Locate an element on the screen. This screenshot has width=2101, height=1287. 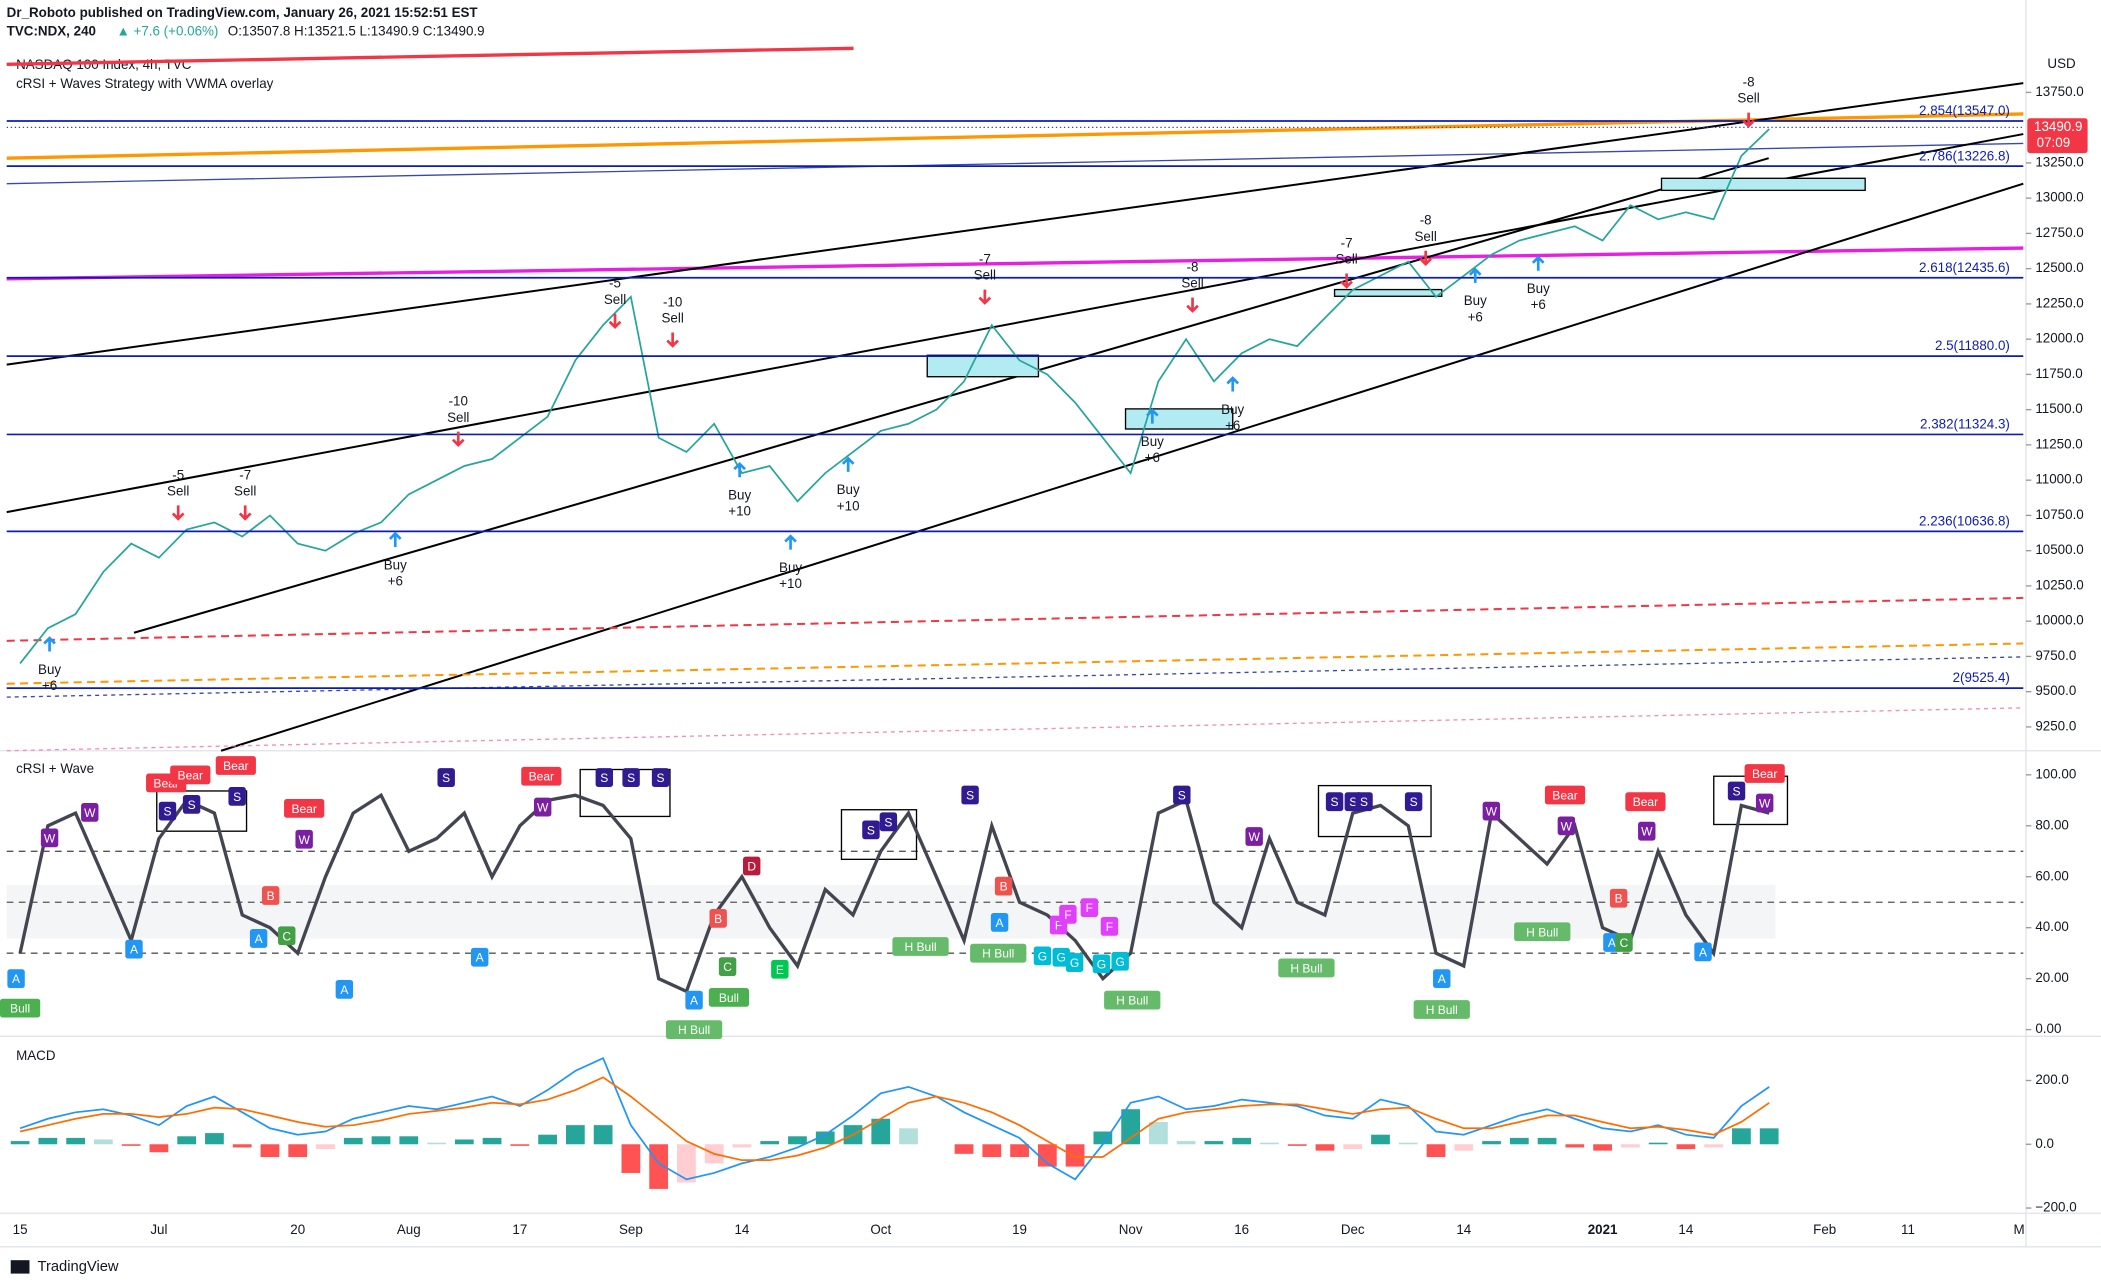
y-tick-label: 10500.0 is located at coordinates (2059, 549).